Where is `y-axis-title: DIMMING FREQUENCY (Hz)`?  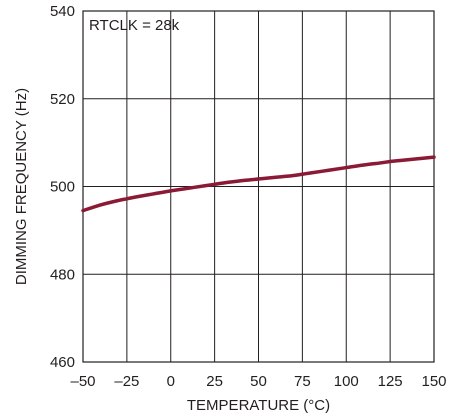
y-axis-title: DIMMING FREQUENCY (Hz) is located at coordinates (21, 186).